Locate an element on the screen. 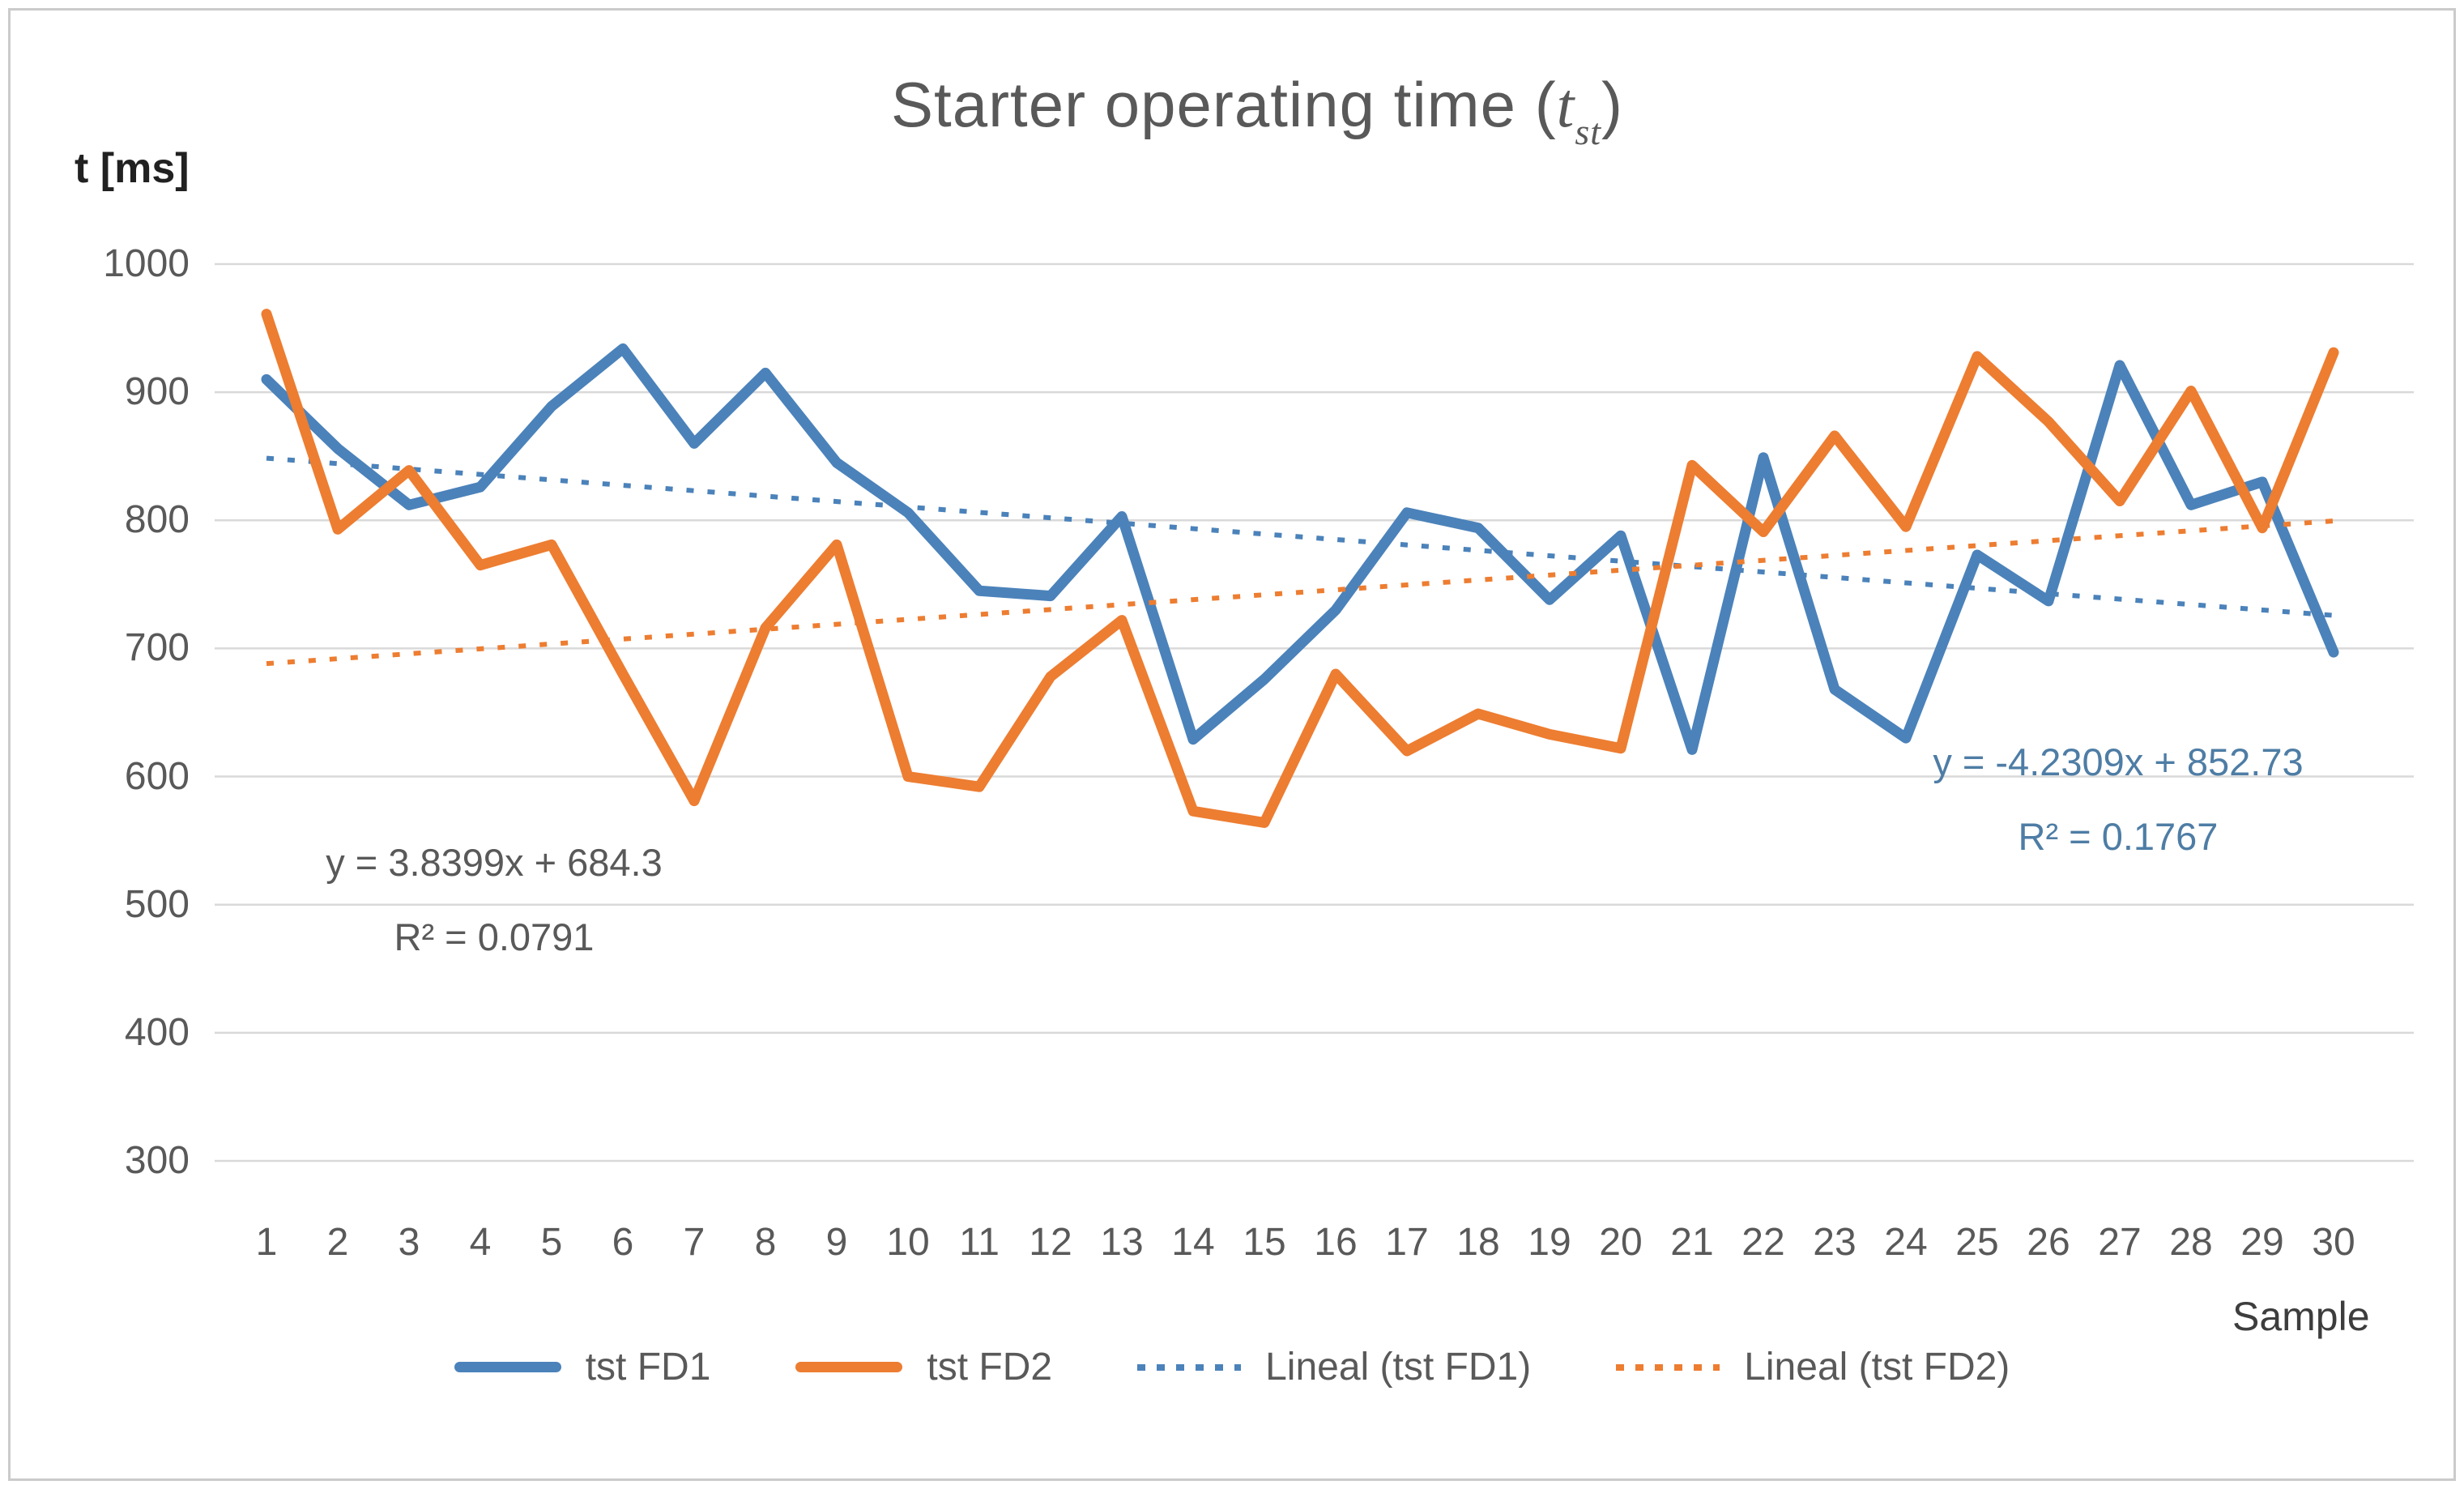 The image size is (2464, 1489). x-tick-label-29: 29 is located at coordinates (2262, 1242).